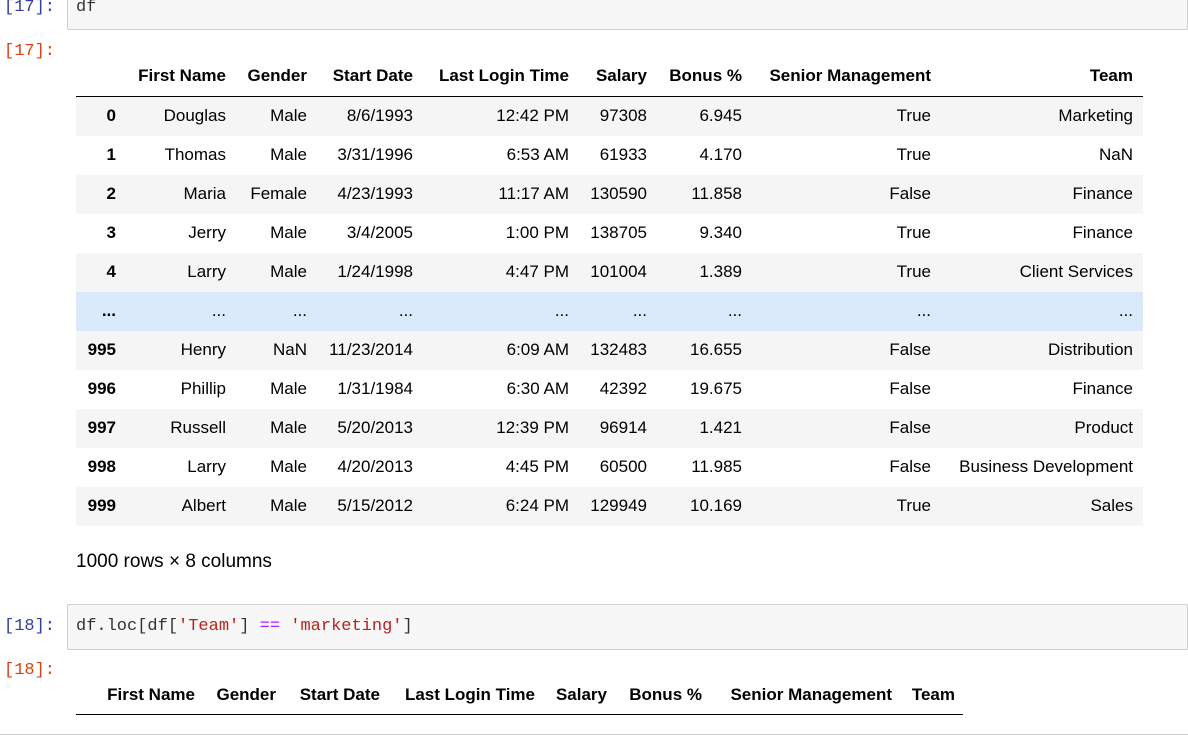 The width and height of the screenshot is (1188, 741). I want to click on column-header: Salary, so click(621, 75).